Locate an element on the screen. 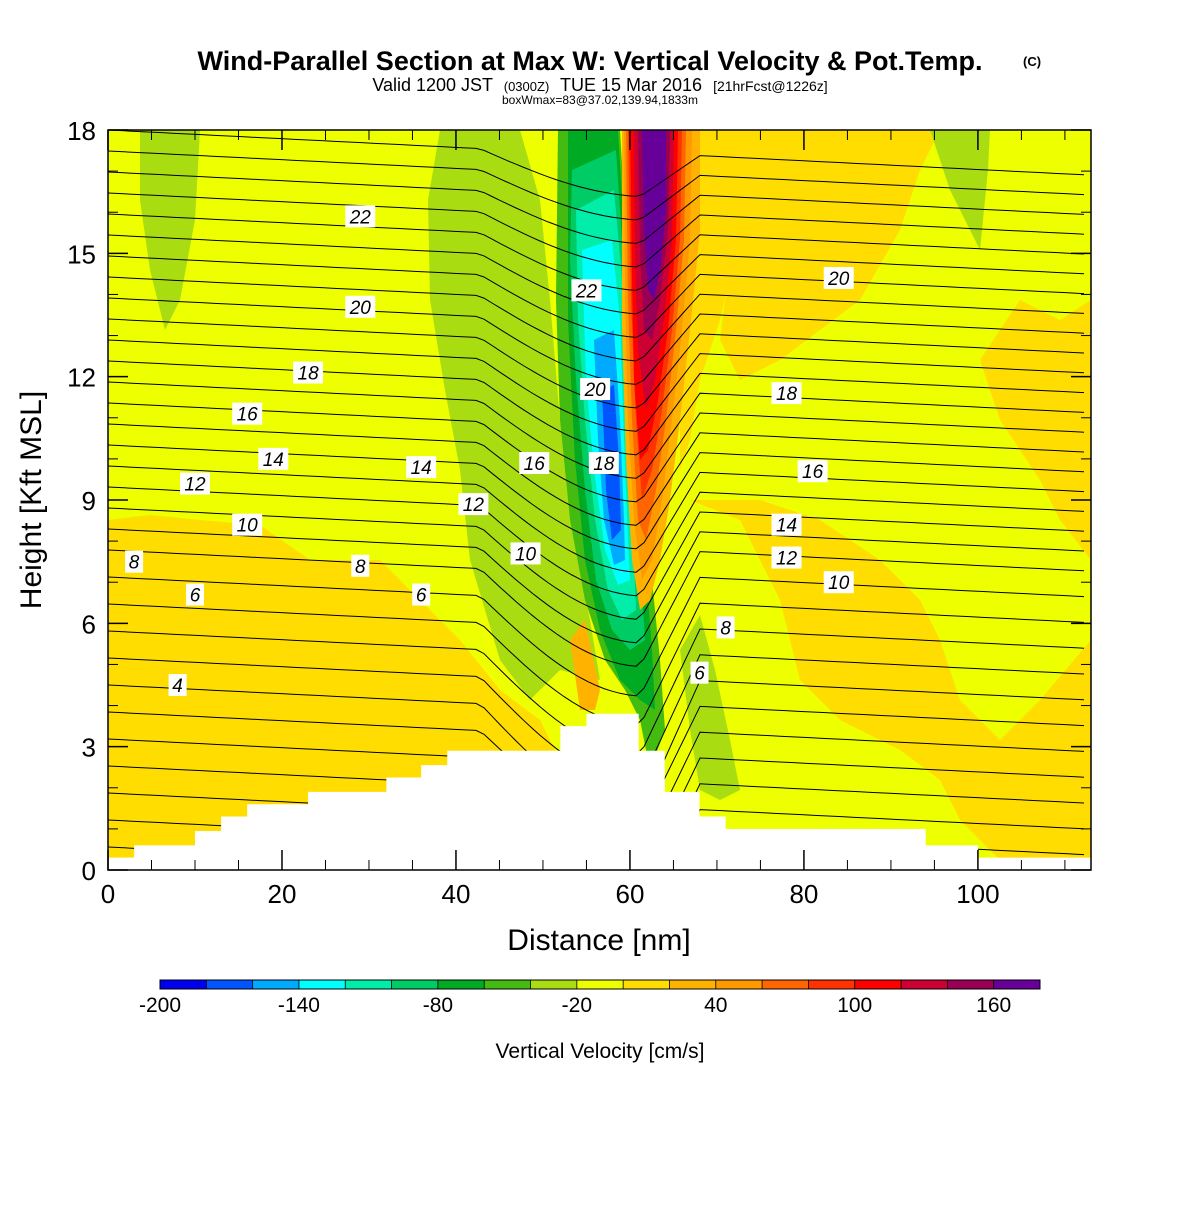  field-green-lee-small is located at coordinates (710, 707).